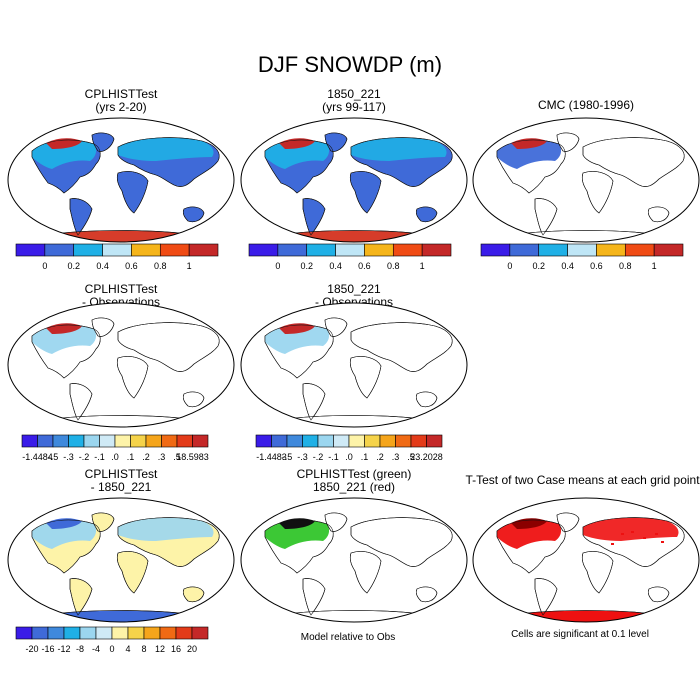 The width and height of the screenshot is (700, 700). What do you see at coordinates (121, 289) in the screenshot?
I see `panel-title-line: CPLHISTTest` at bounding box center [121, 289].